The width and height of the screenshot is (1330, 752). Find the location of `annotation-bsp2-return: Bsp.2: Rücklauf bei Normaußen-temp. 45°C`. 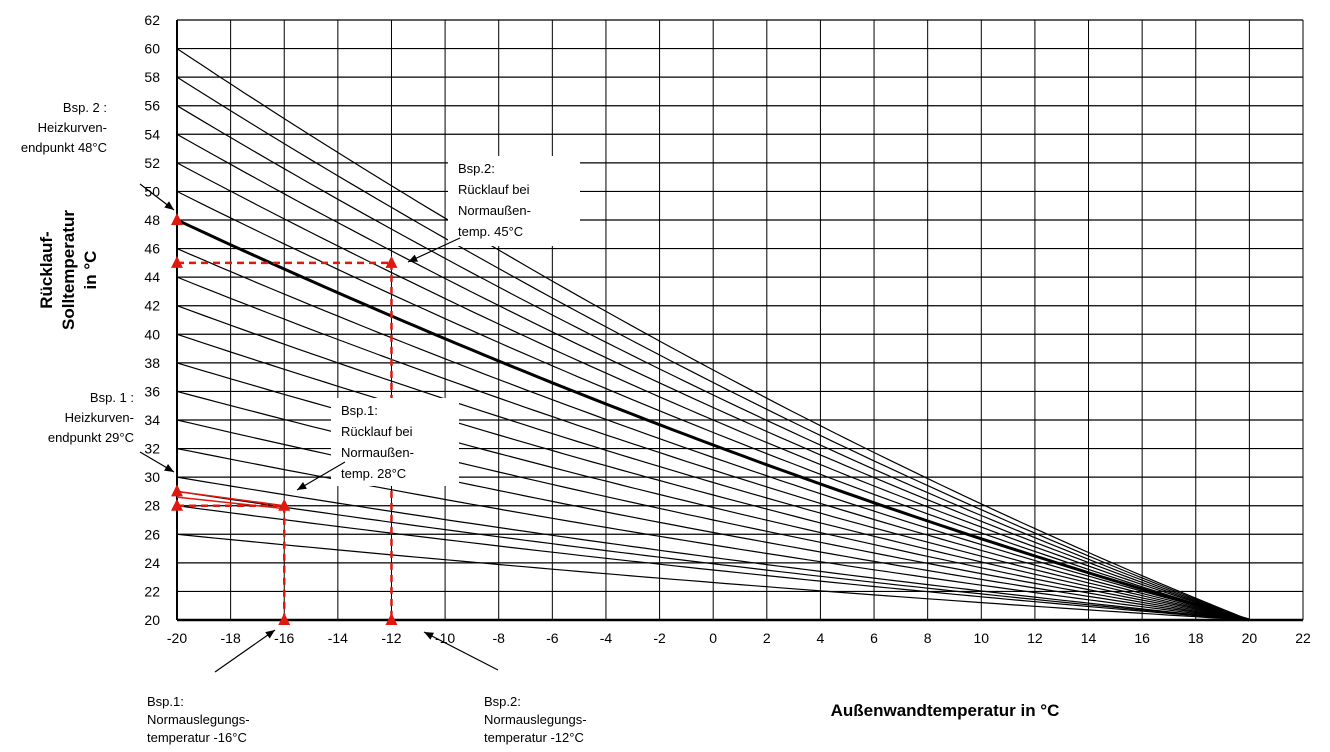

annotation-bsp2-return: Bsp.2: Rücklauf bei Normaußen-temp. 45°C is located at coordinates (494, 200).